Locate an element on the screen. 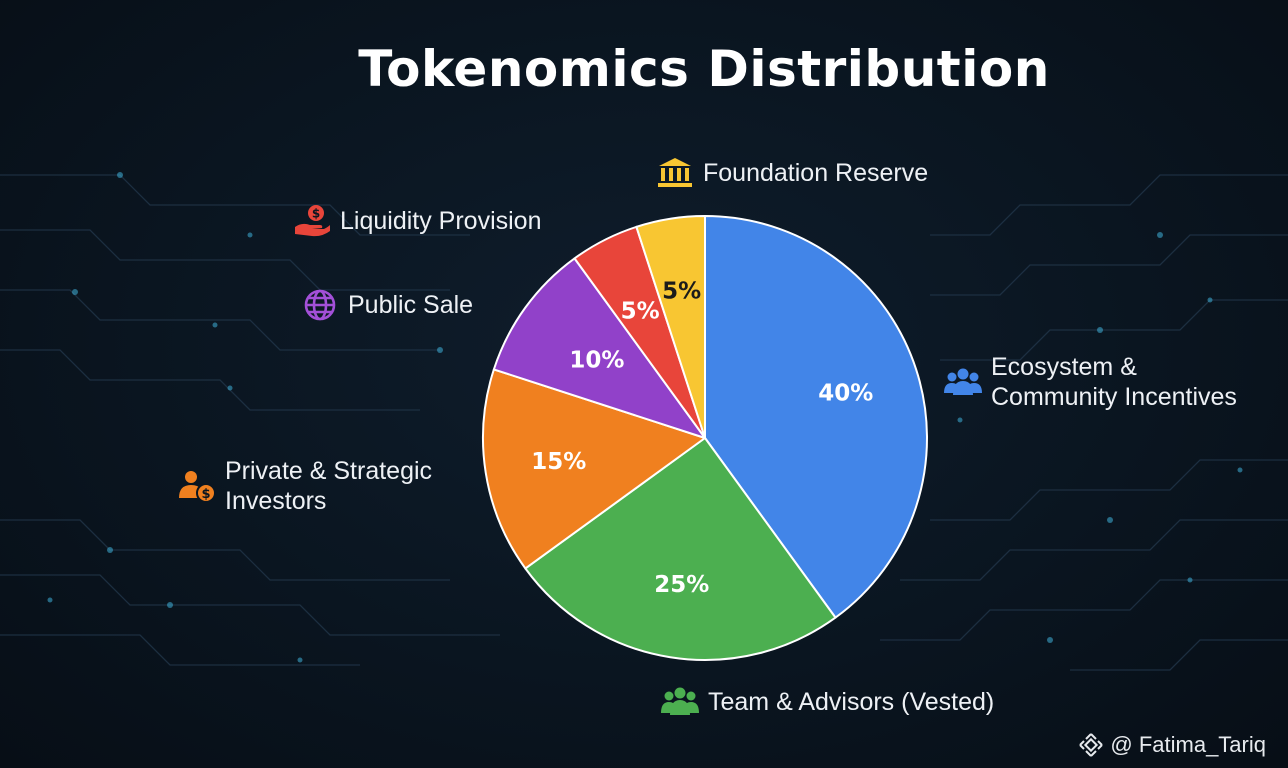 The image size is (1288, 768). binance-icon is located at coordinates (1091, 745).